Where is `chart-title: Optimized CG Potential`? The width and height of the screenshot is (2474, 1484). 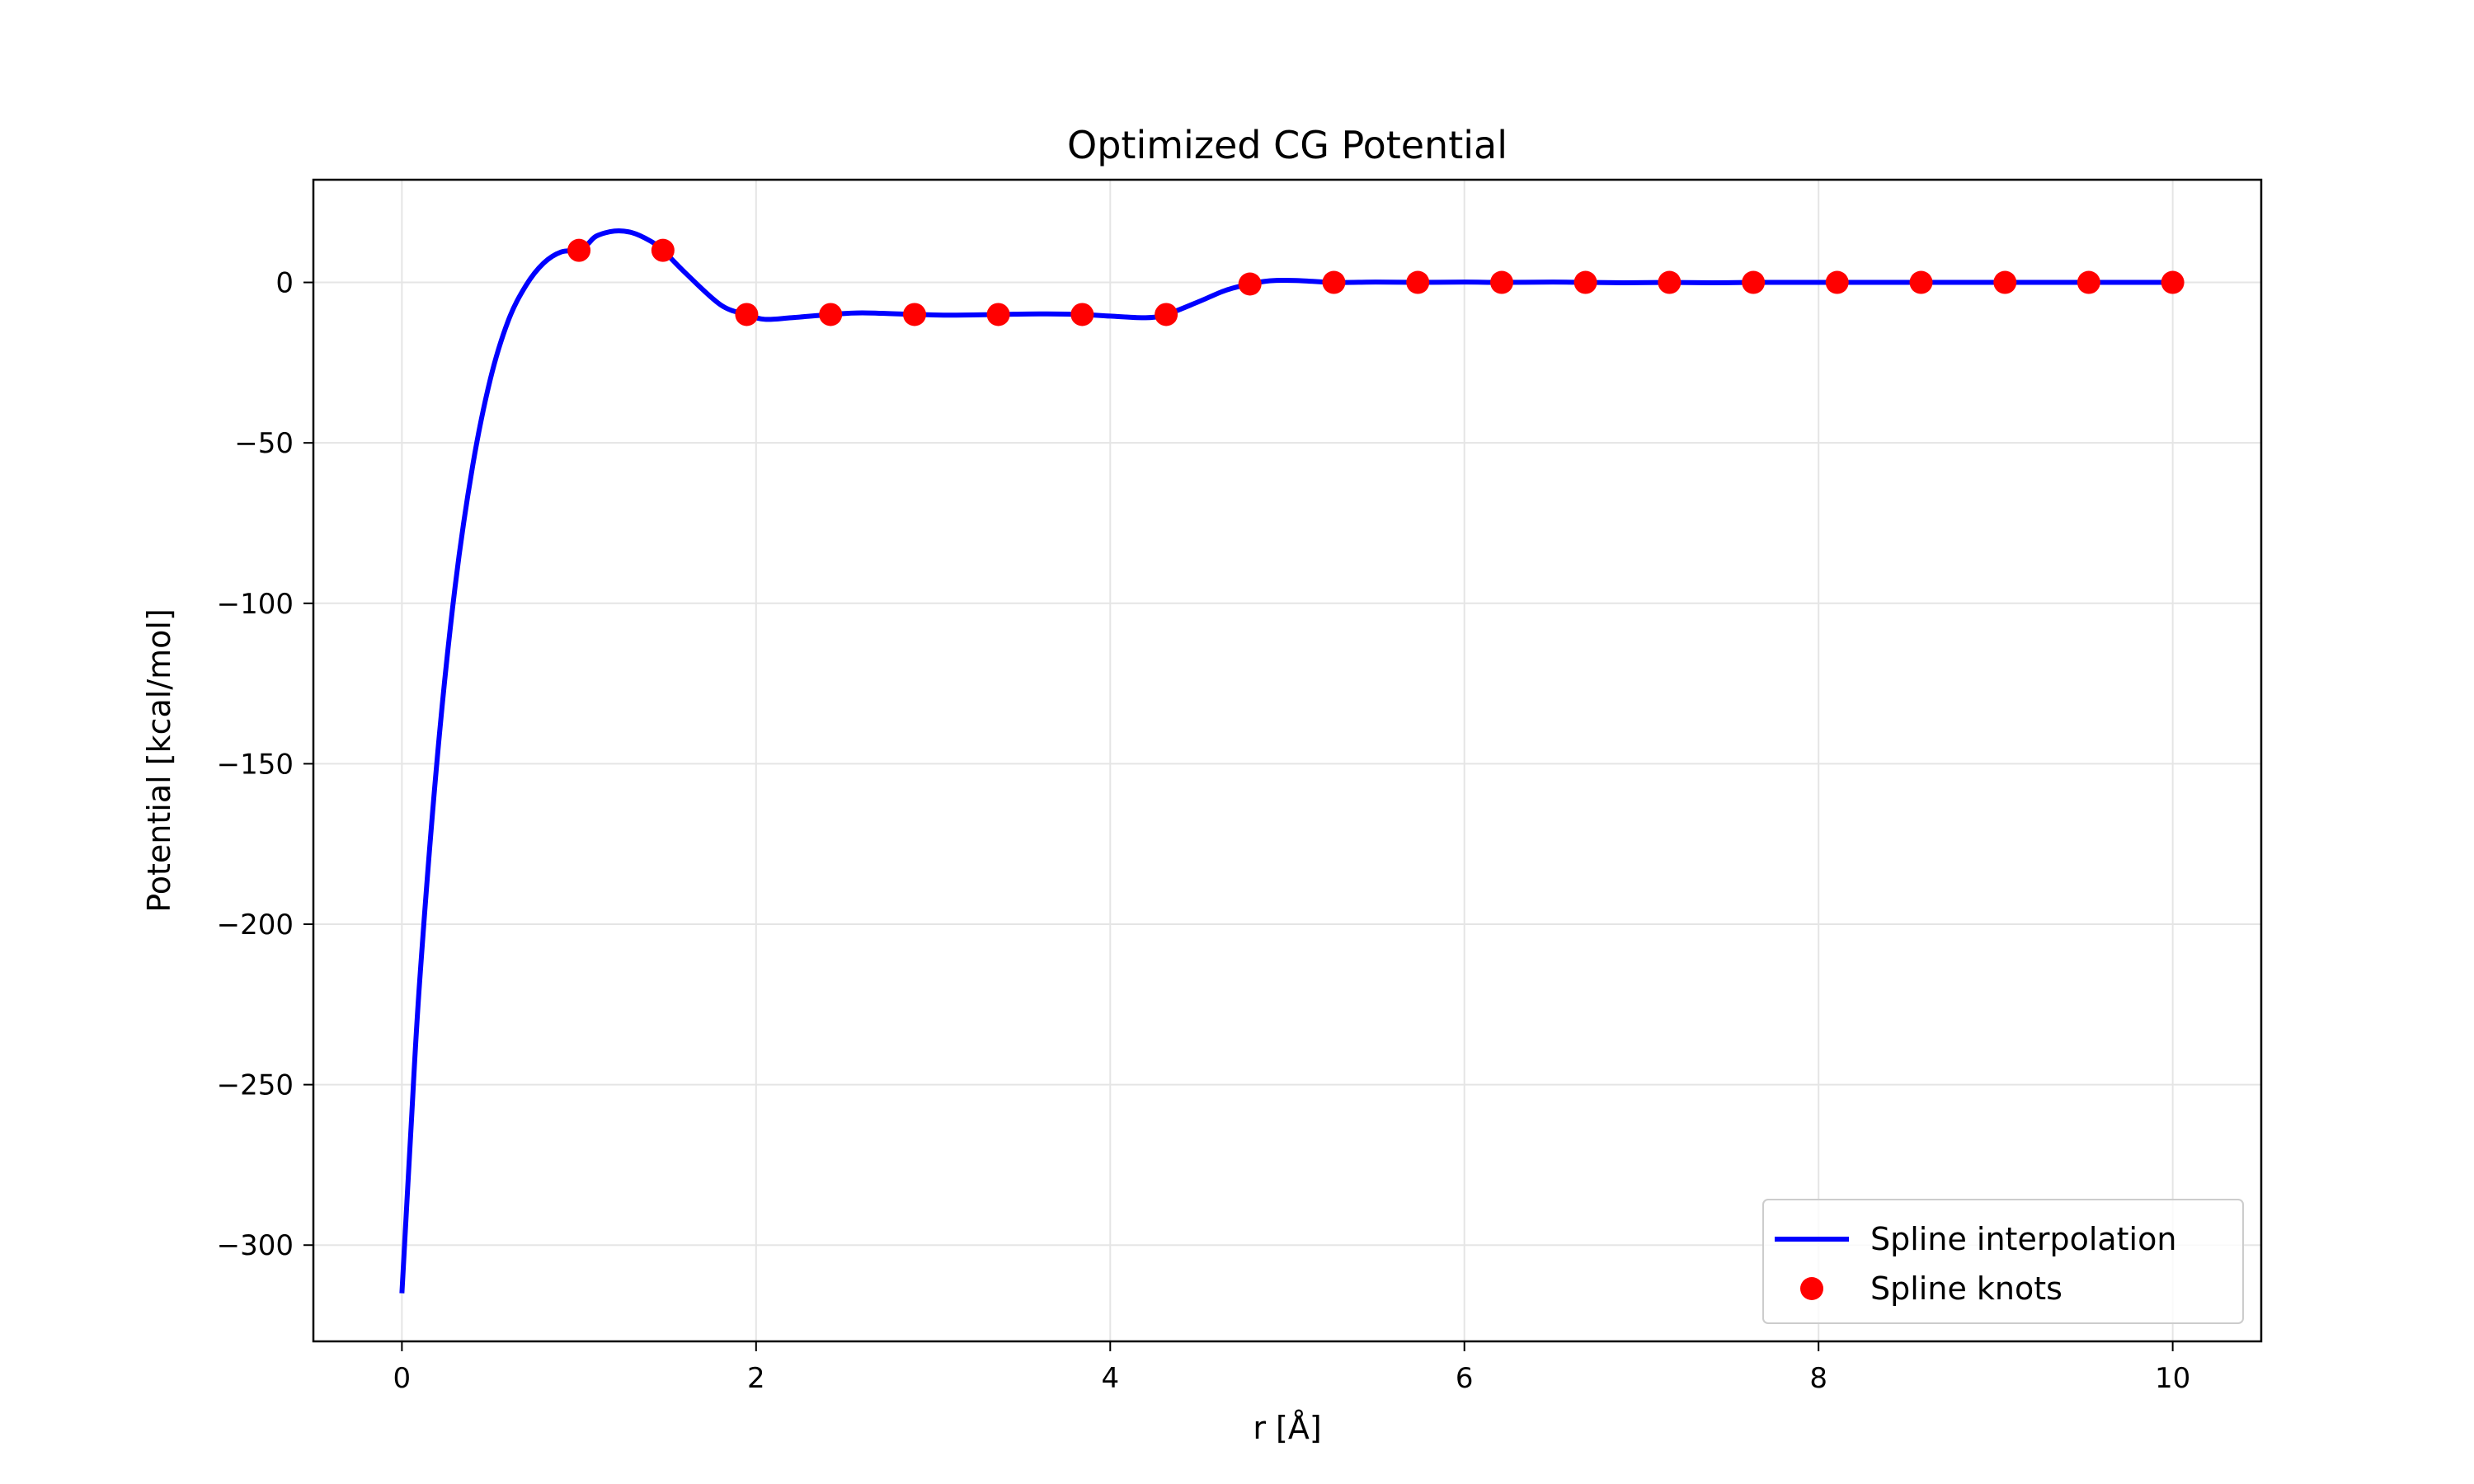
chart-title: Optimized CG Potential is located at coordinates (1287, 145).